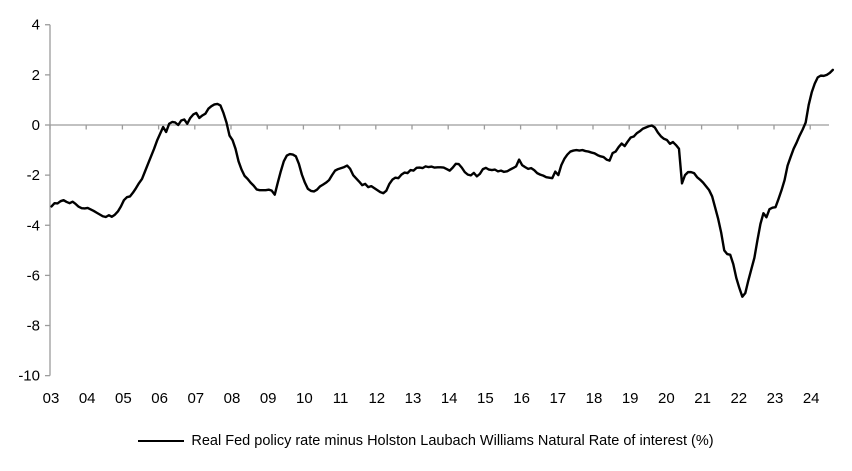 Image resolution: width=852 pixels, height=471 pixels. Describe the element at coordinates (33, 175) in the screenshot. I see `y-tick-label: -2` at that location.